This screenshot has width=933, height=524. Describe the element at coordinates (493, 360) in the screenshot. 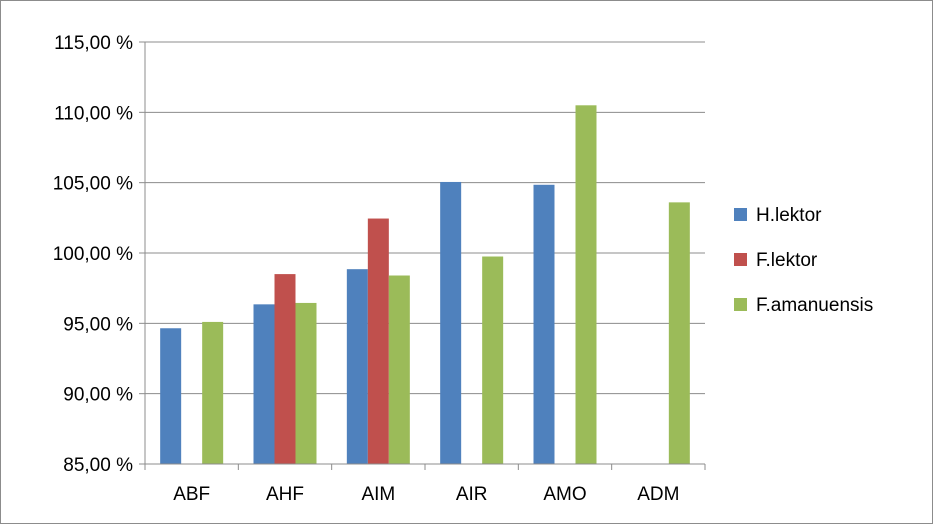

I see `bar-f-amanuensis-air` at that location.